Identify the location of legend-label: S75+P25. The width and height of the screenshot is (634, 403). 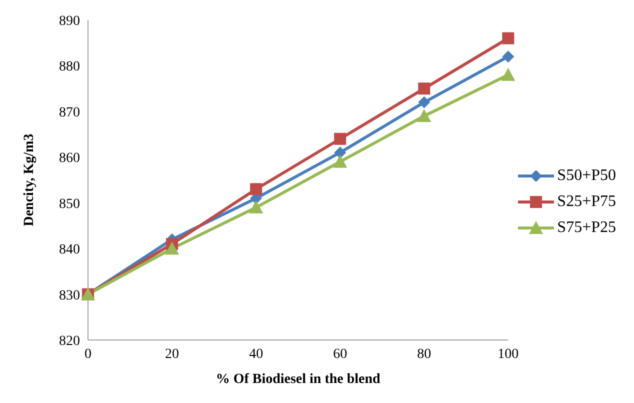
(586, 227).